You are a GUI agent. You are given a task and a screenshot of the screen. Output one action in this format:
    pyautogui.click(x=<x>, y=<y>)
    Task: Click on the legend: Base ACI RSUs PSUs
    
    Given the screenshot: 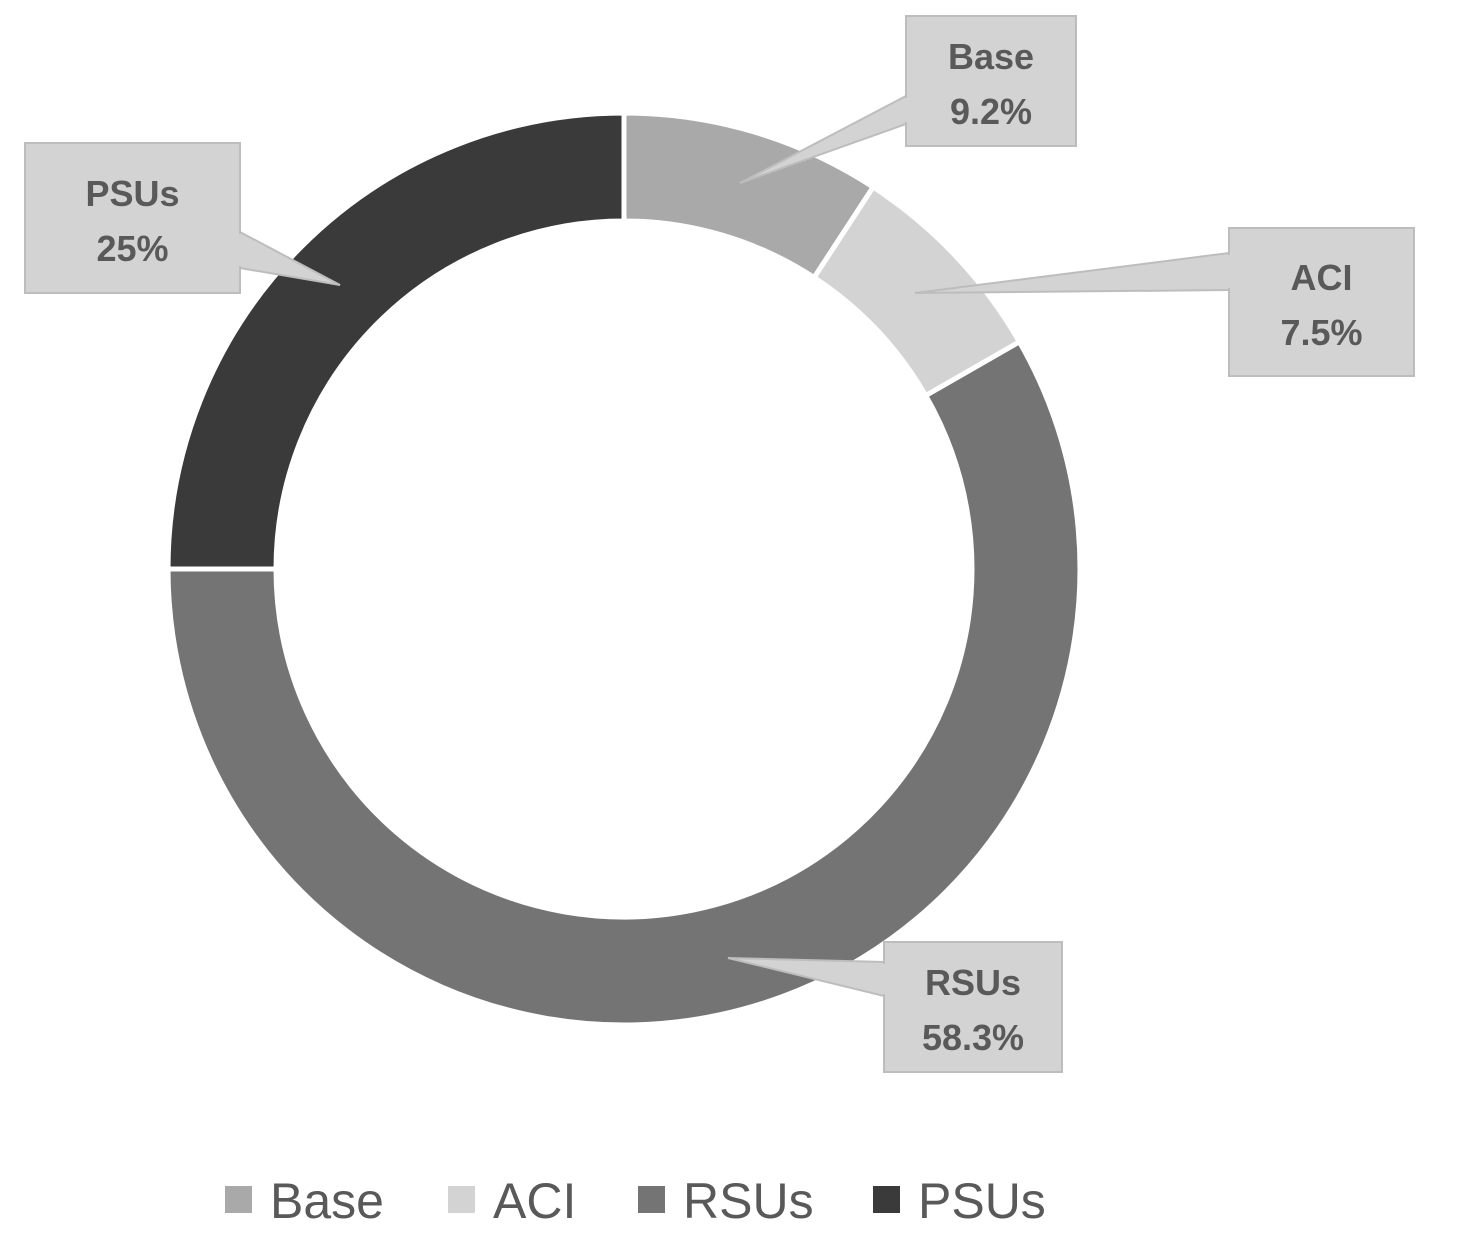 What is the action you would take?
    pyautogui.click(x=635, y=1201)
    